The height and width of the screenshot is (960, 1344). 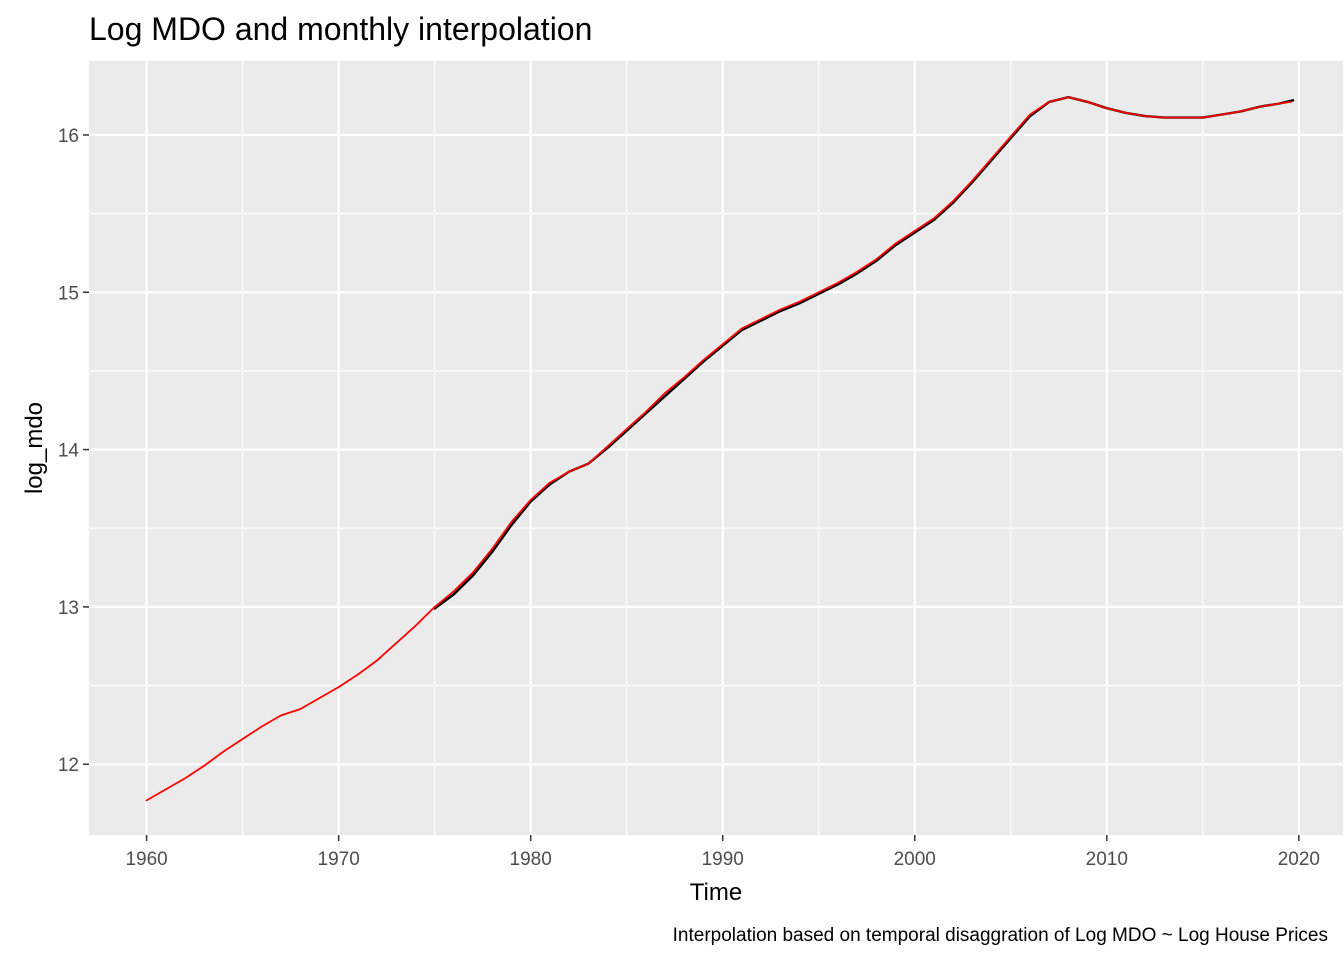 What do you see at coordinates (68, 765) in the screenshot?
I see `y-tick-label: 12` at bounding box center [68, 765].